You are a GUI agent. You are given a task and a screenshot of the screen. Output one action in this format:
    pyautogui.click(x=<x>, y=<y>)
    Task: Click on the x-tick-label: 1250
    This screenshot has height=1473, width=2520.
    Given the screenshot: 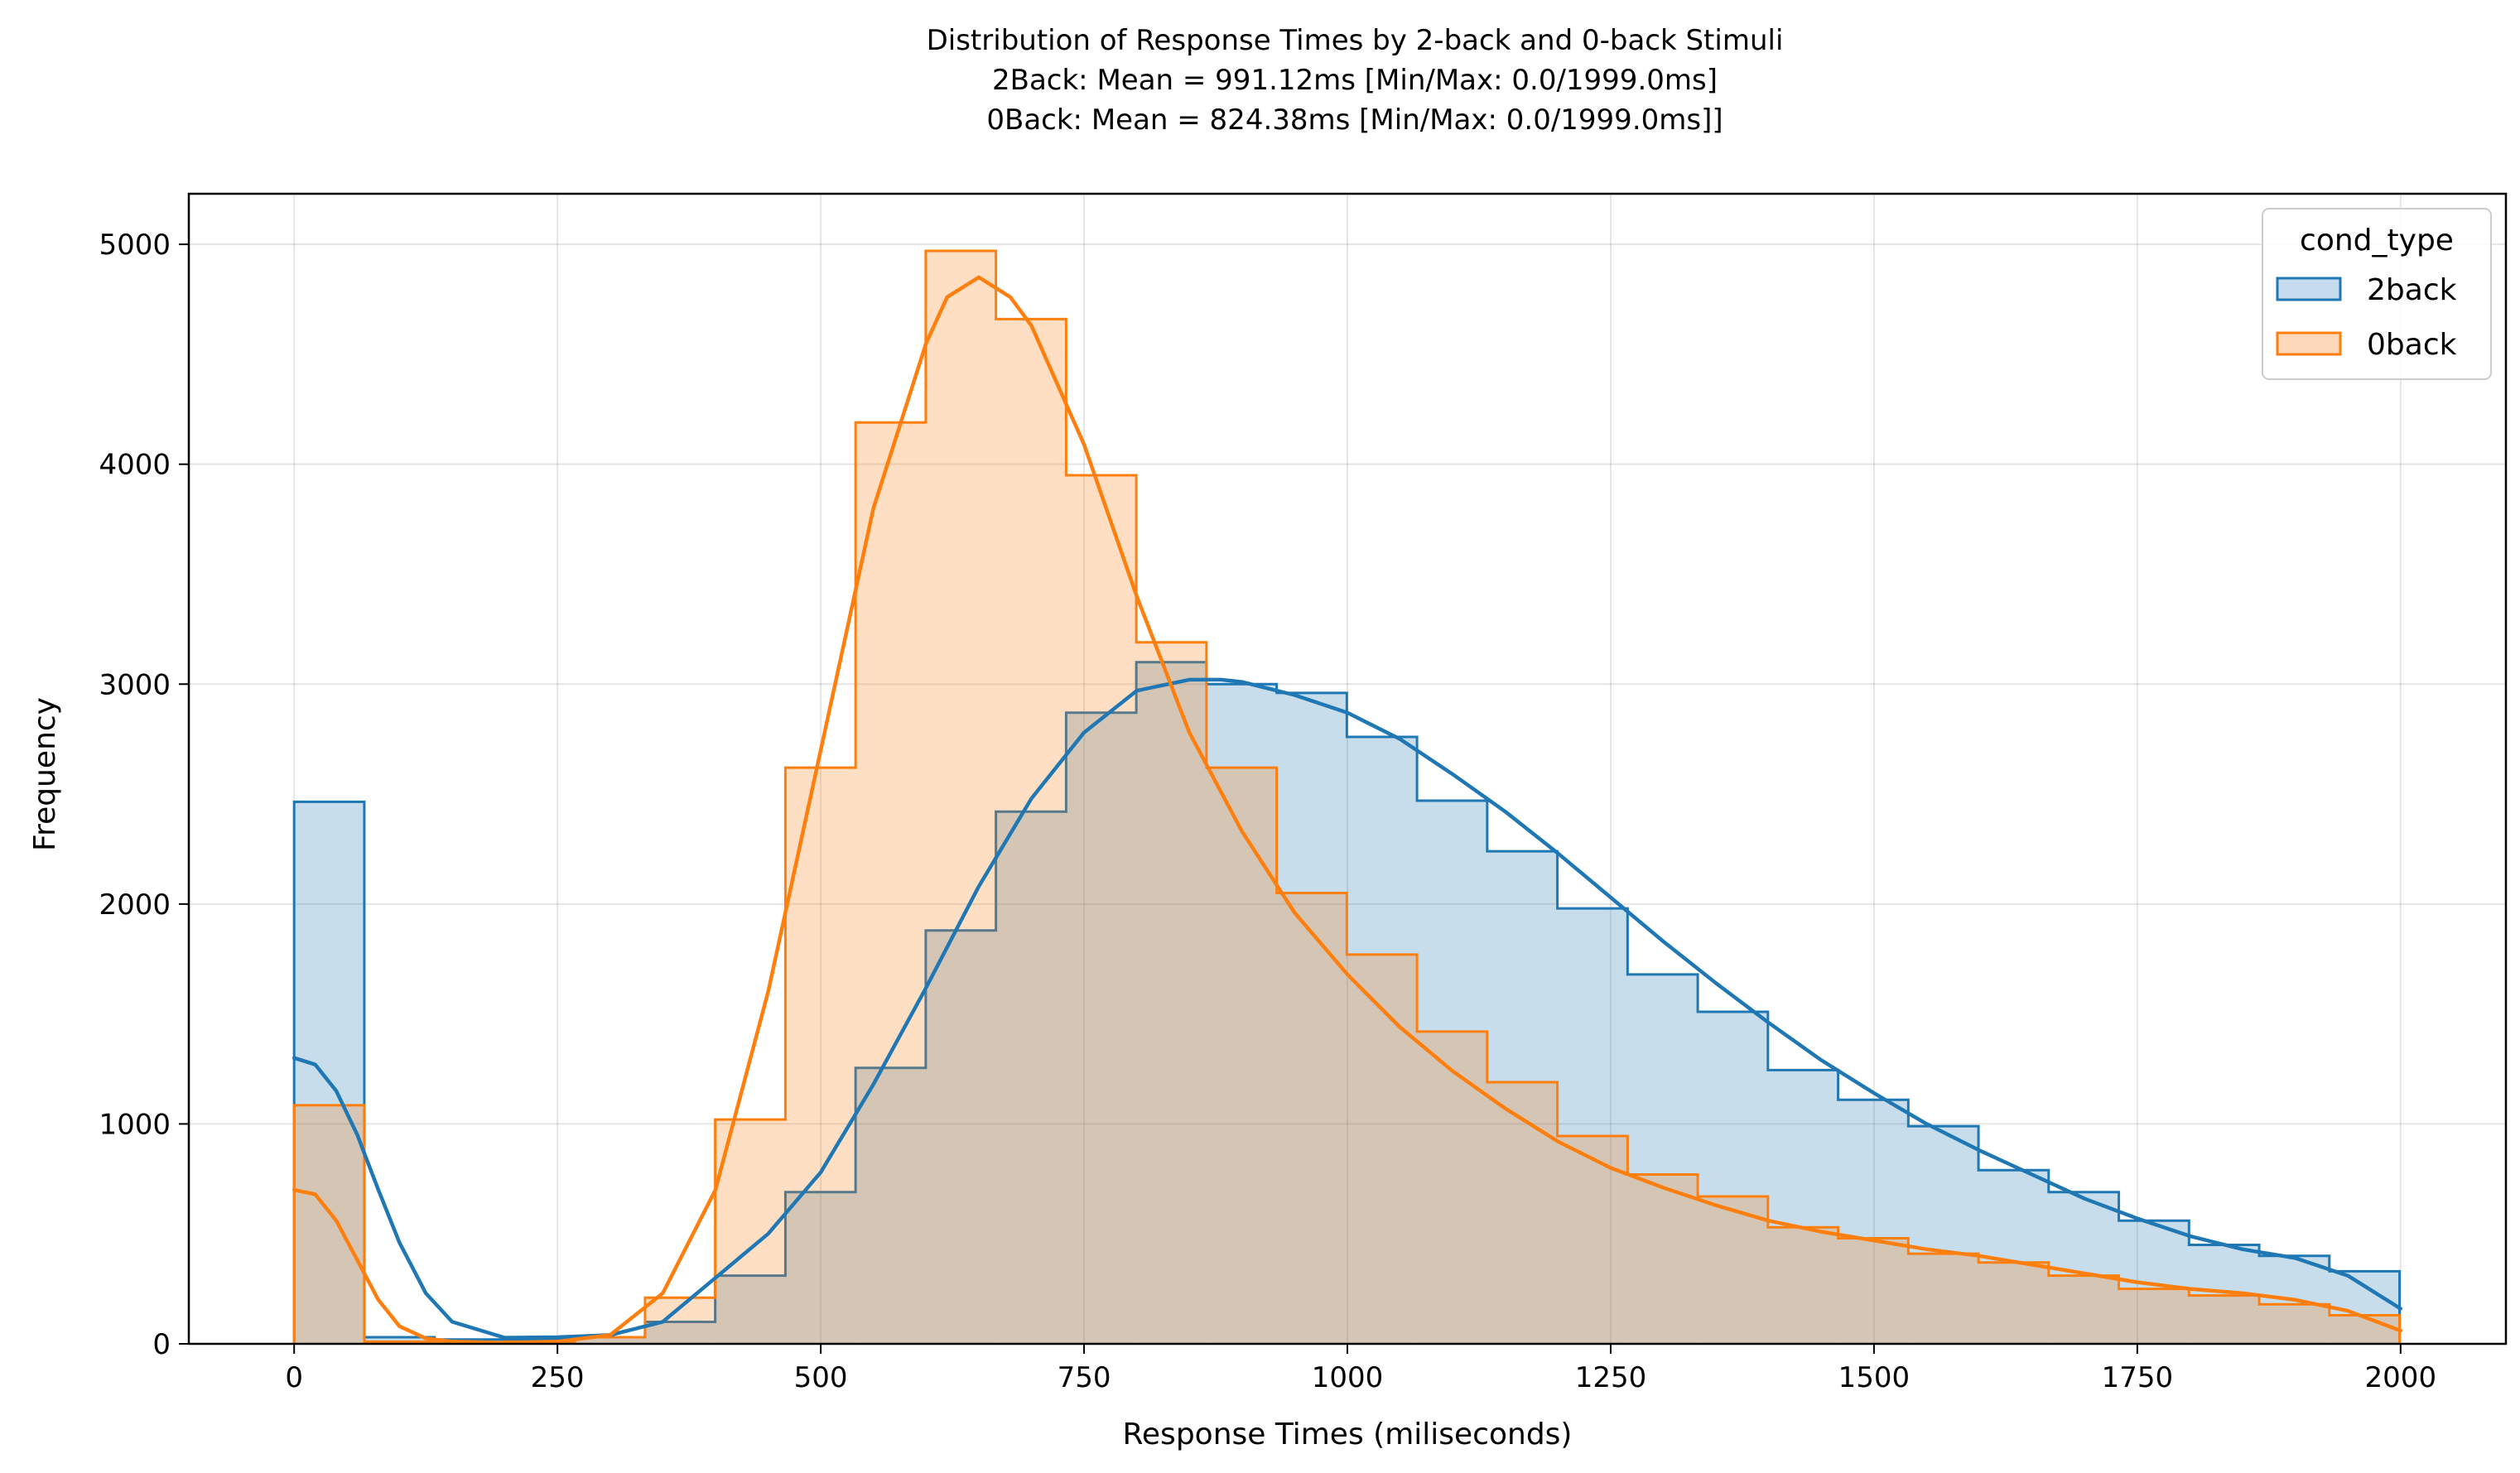 What is the action you would take?
    pyautogui.click(x=1611, y=1377)
    